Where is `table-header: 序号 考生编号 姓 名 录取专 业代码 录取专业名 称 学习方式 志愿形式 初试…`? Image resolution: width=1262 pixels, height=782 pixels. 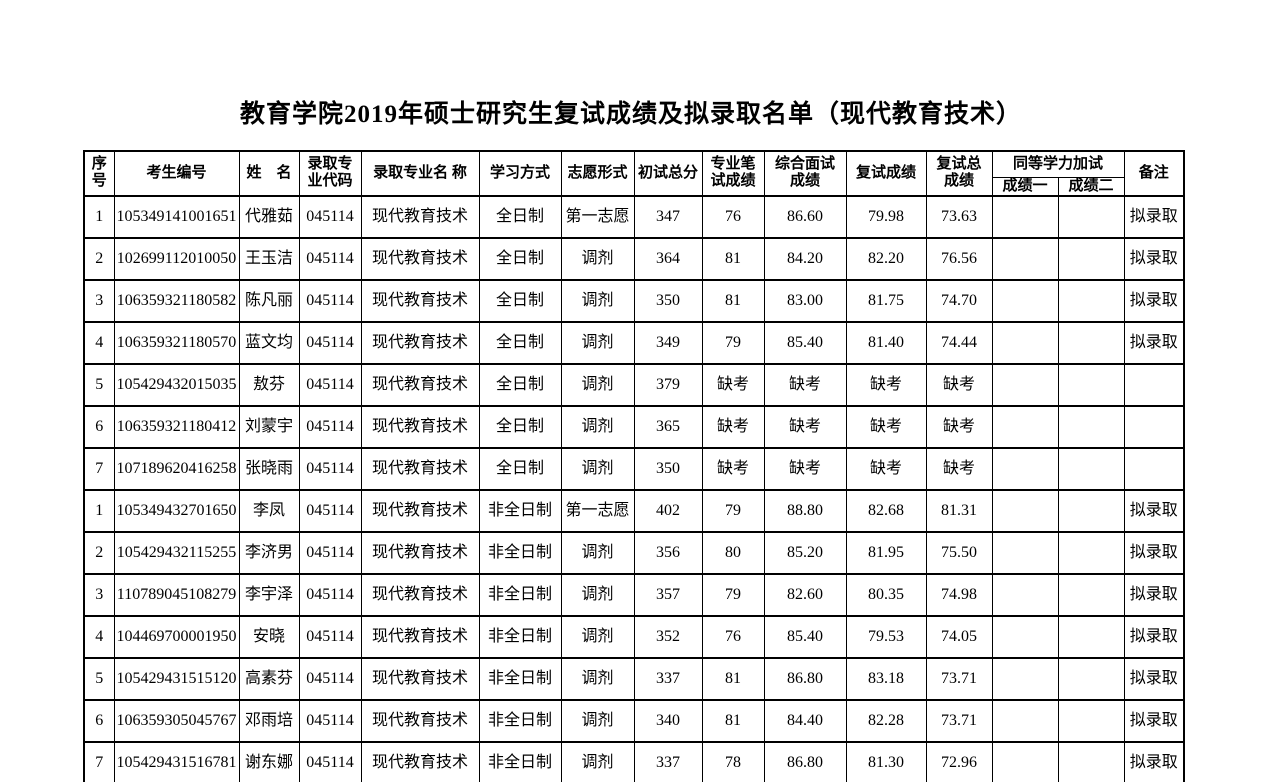
table-header: 序号 考生编号 姓 名 录取专 业代码 录取专业名 称 学习方式 志愿形式 初试… is located at coordinates (634, 173).